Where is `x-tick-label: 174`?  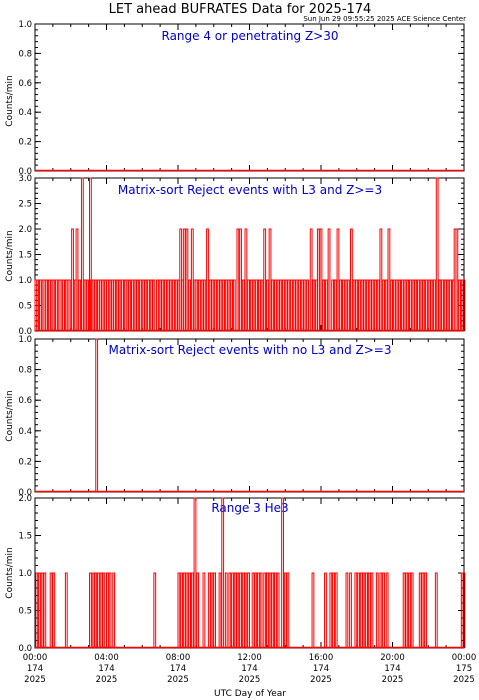
x-tick-label: 174 is located at coordinates (321, 669).